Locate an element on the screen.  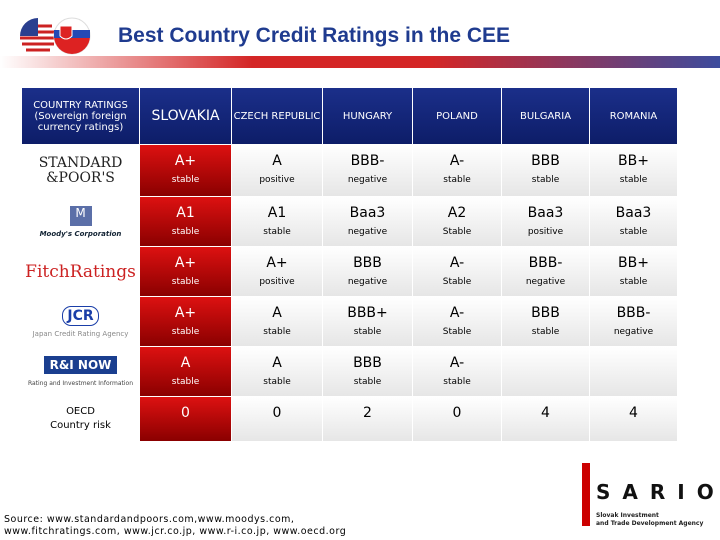
rating-cell: Baa3 stable is located at coordinates (634, 222).